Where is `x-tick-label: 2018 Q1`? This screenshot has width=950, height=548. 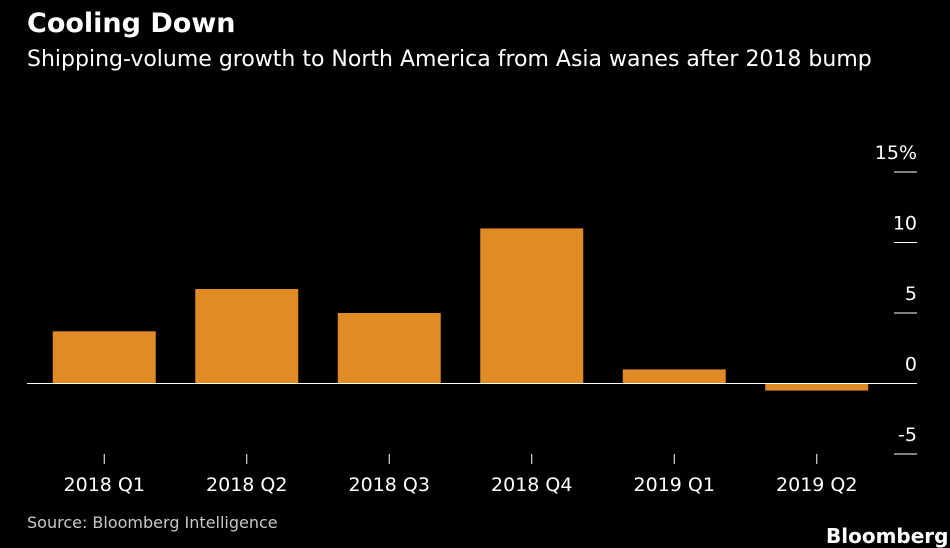 x-tick-label: 2018 Q1 is located at coordinates (104, 485).